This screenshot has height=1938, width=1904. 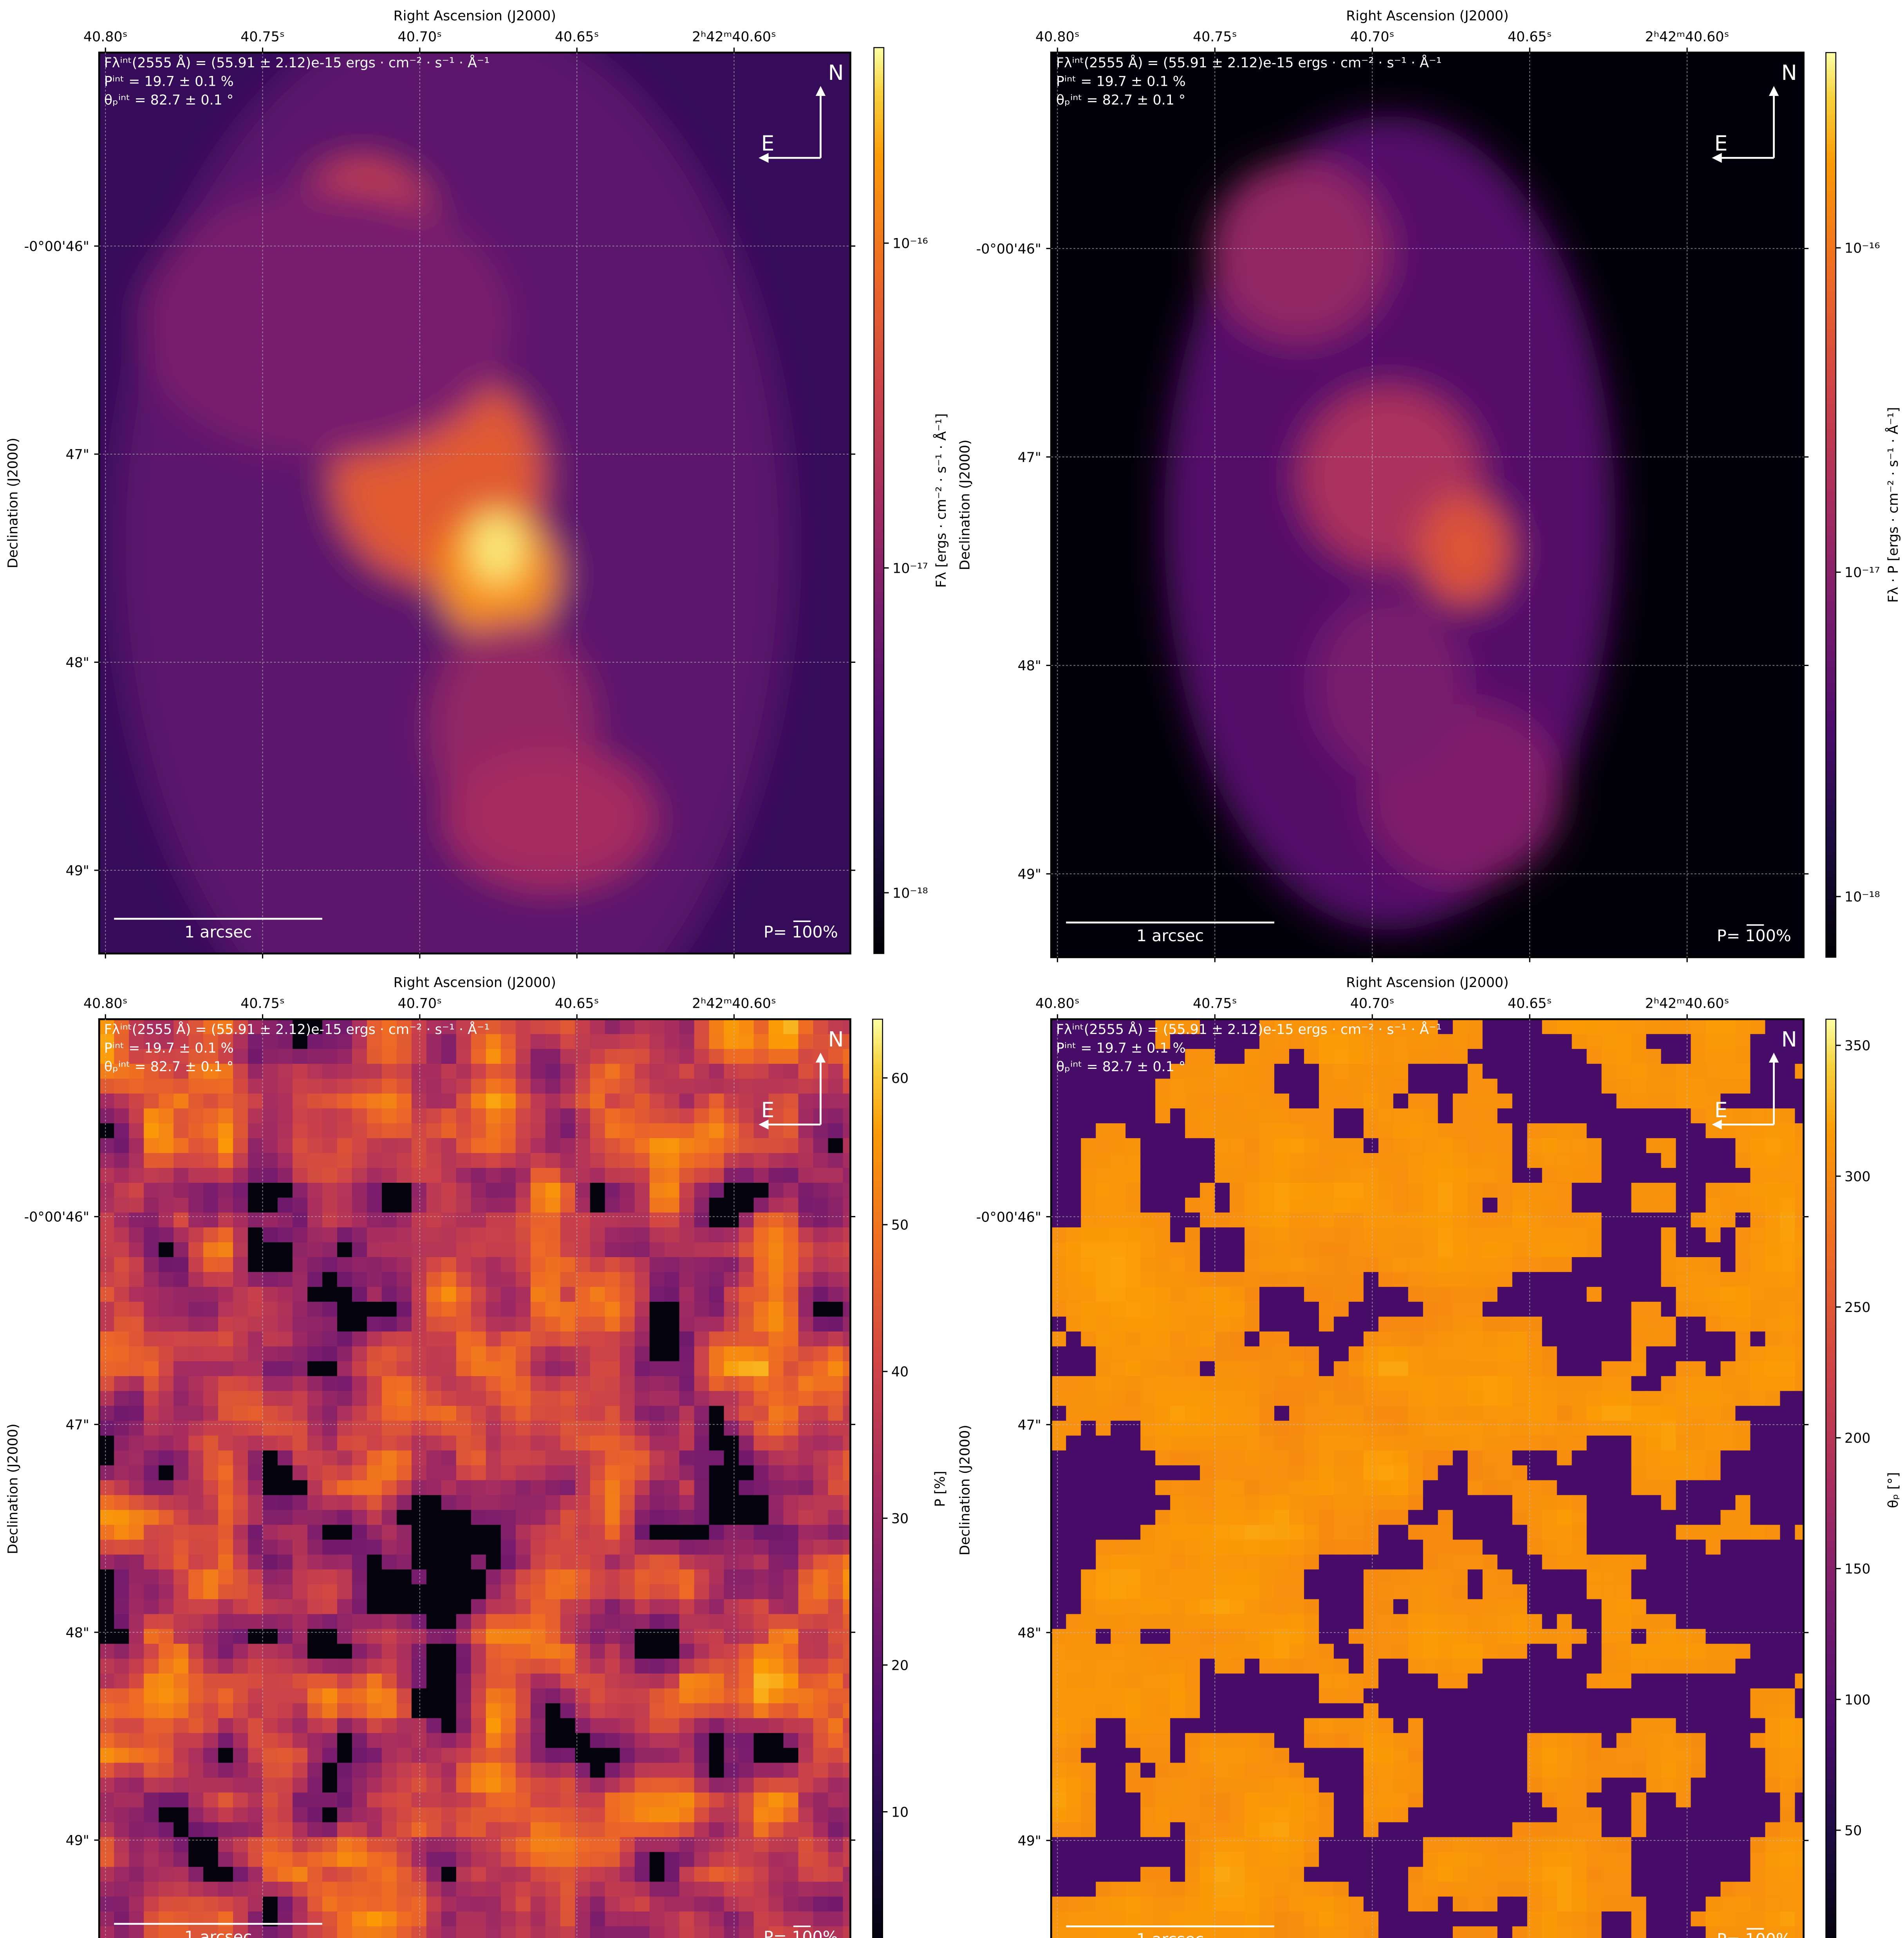 What do you see at coordinates (77, 455) in the screenshot?
I see `y-tick-label: 47"` at bounding box center [77, 455].